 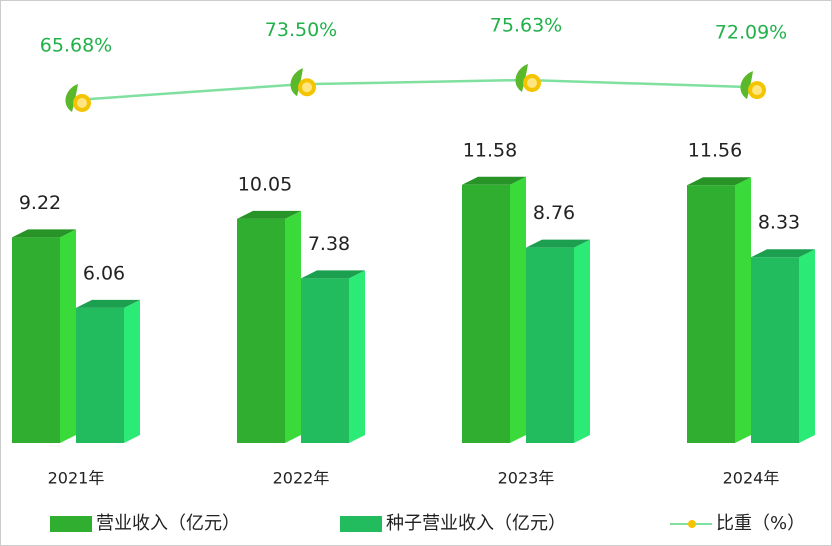 What do you see at coordinates (76, 478) in the screenshot?
I see `x-tick-label: 2021年` at bounding box center [76, 478].